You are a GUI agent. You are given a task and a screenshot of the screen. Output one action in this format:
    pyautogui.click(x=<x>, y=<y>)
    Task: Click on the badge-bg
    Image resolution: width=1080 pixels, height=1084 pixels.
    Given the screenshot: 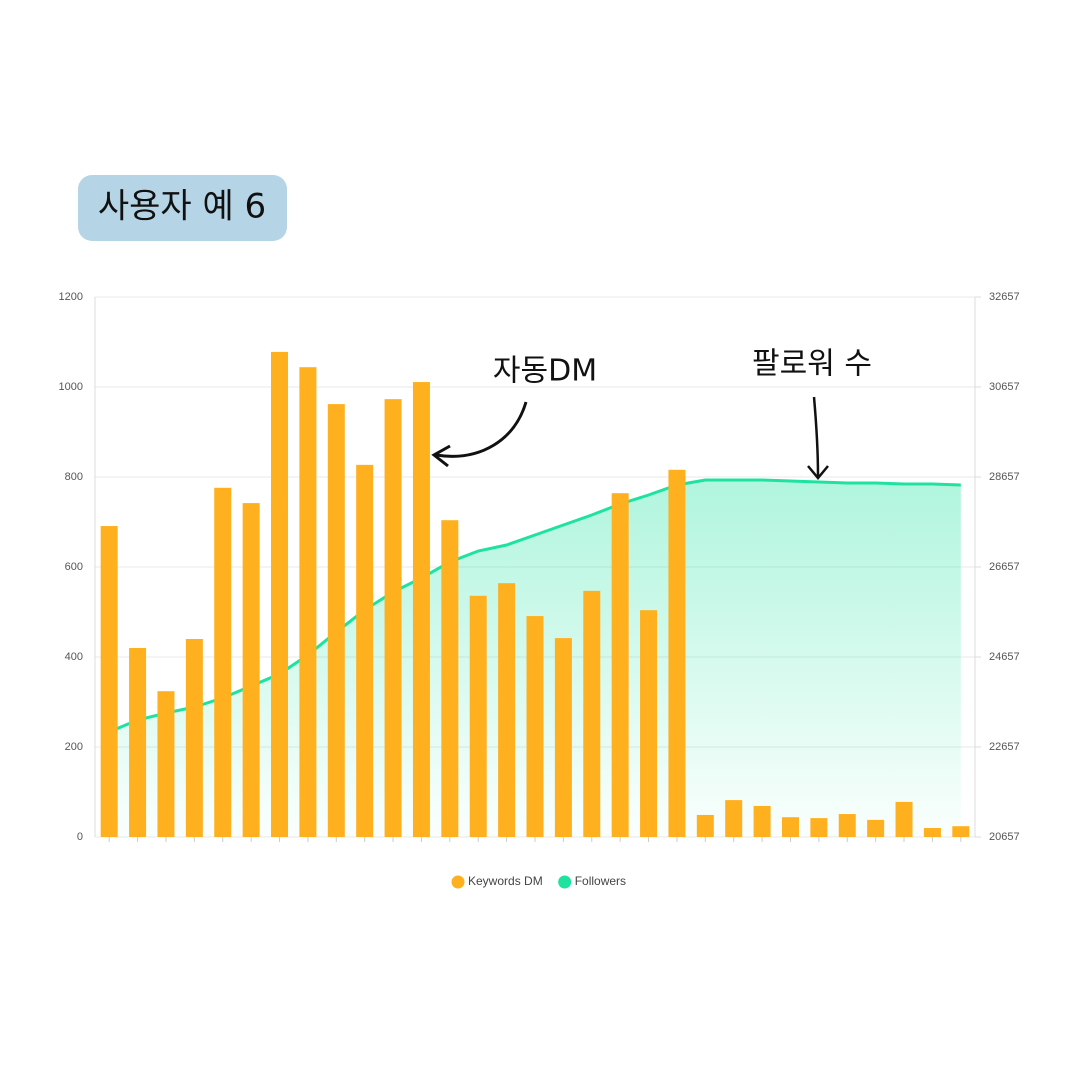 What is the action you would take?
    pyautogui.click(x=182, y=208)
    